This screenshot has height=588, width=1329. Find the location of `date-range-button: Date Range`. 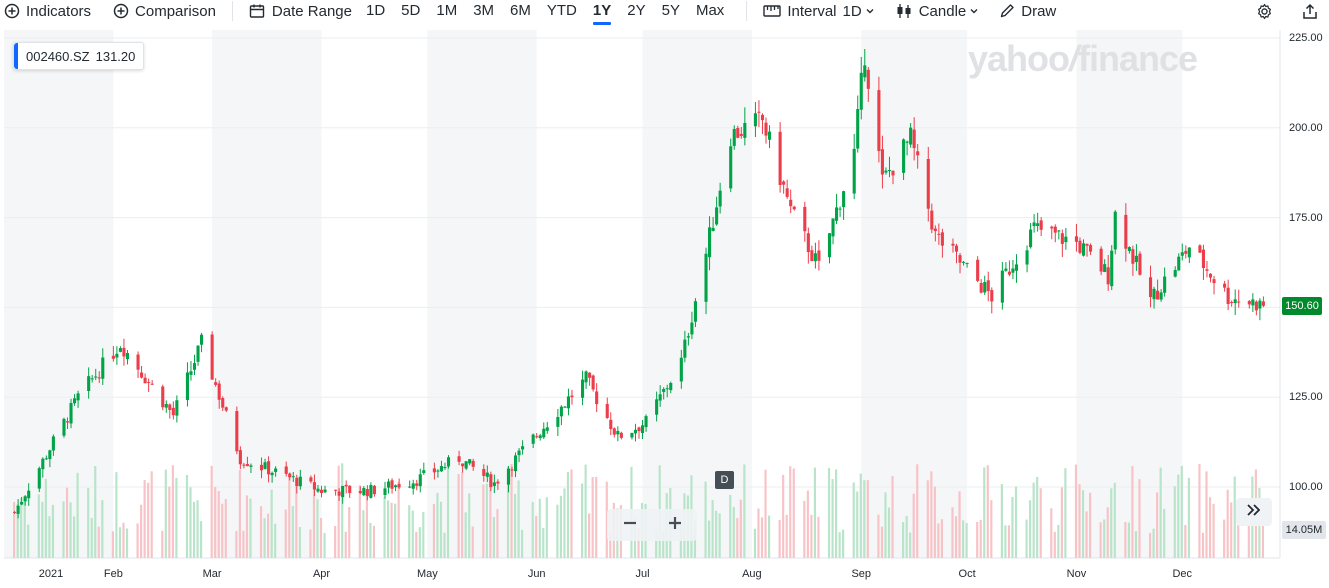

date-range-button: Date Range is located at coordinates (300, 11).